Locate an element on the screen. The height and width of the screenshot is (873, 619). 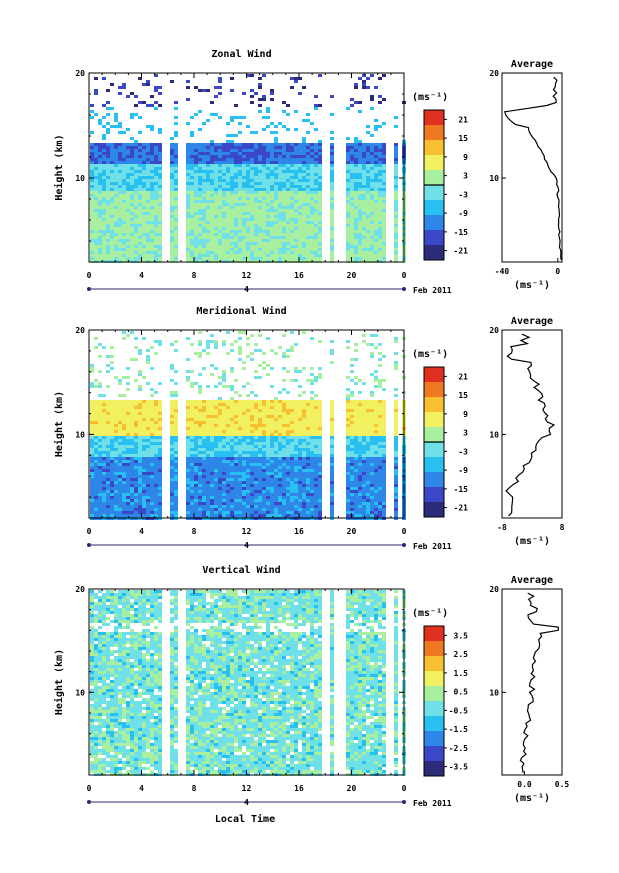
colorbar-tick-label: 3.5 is located at coordinates (461, 635).